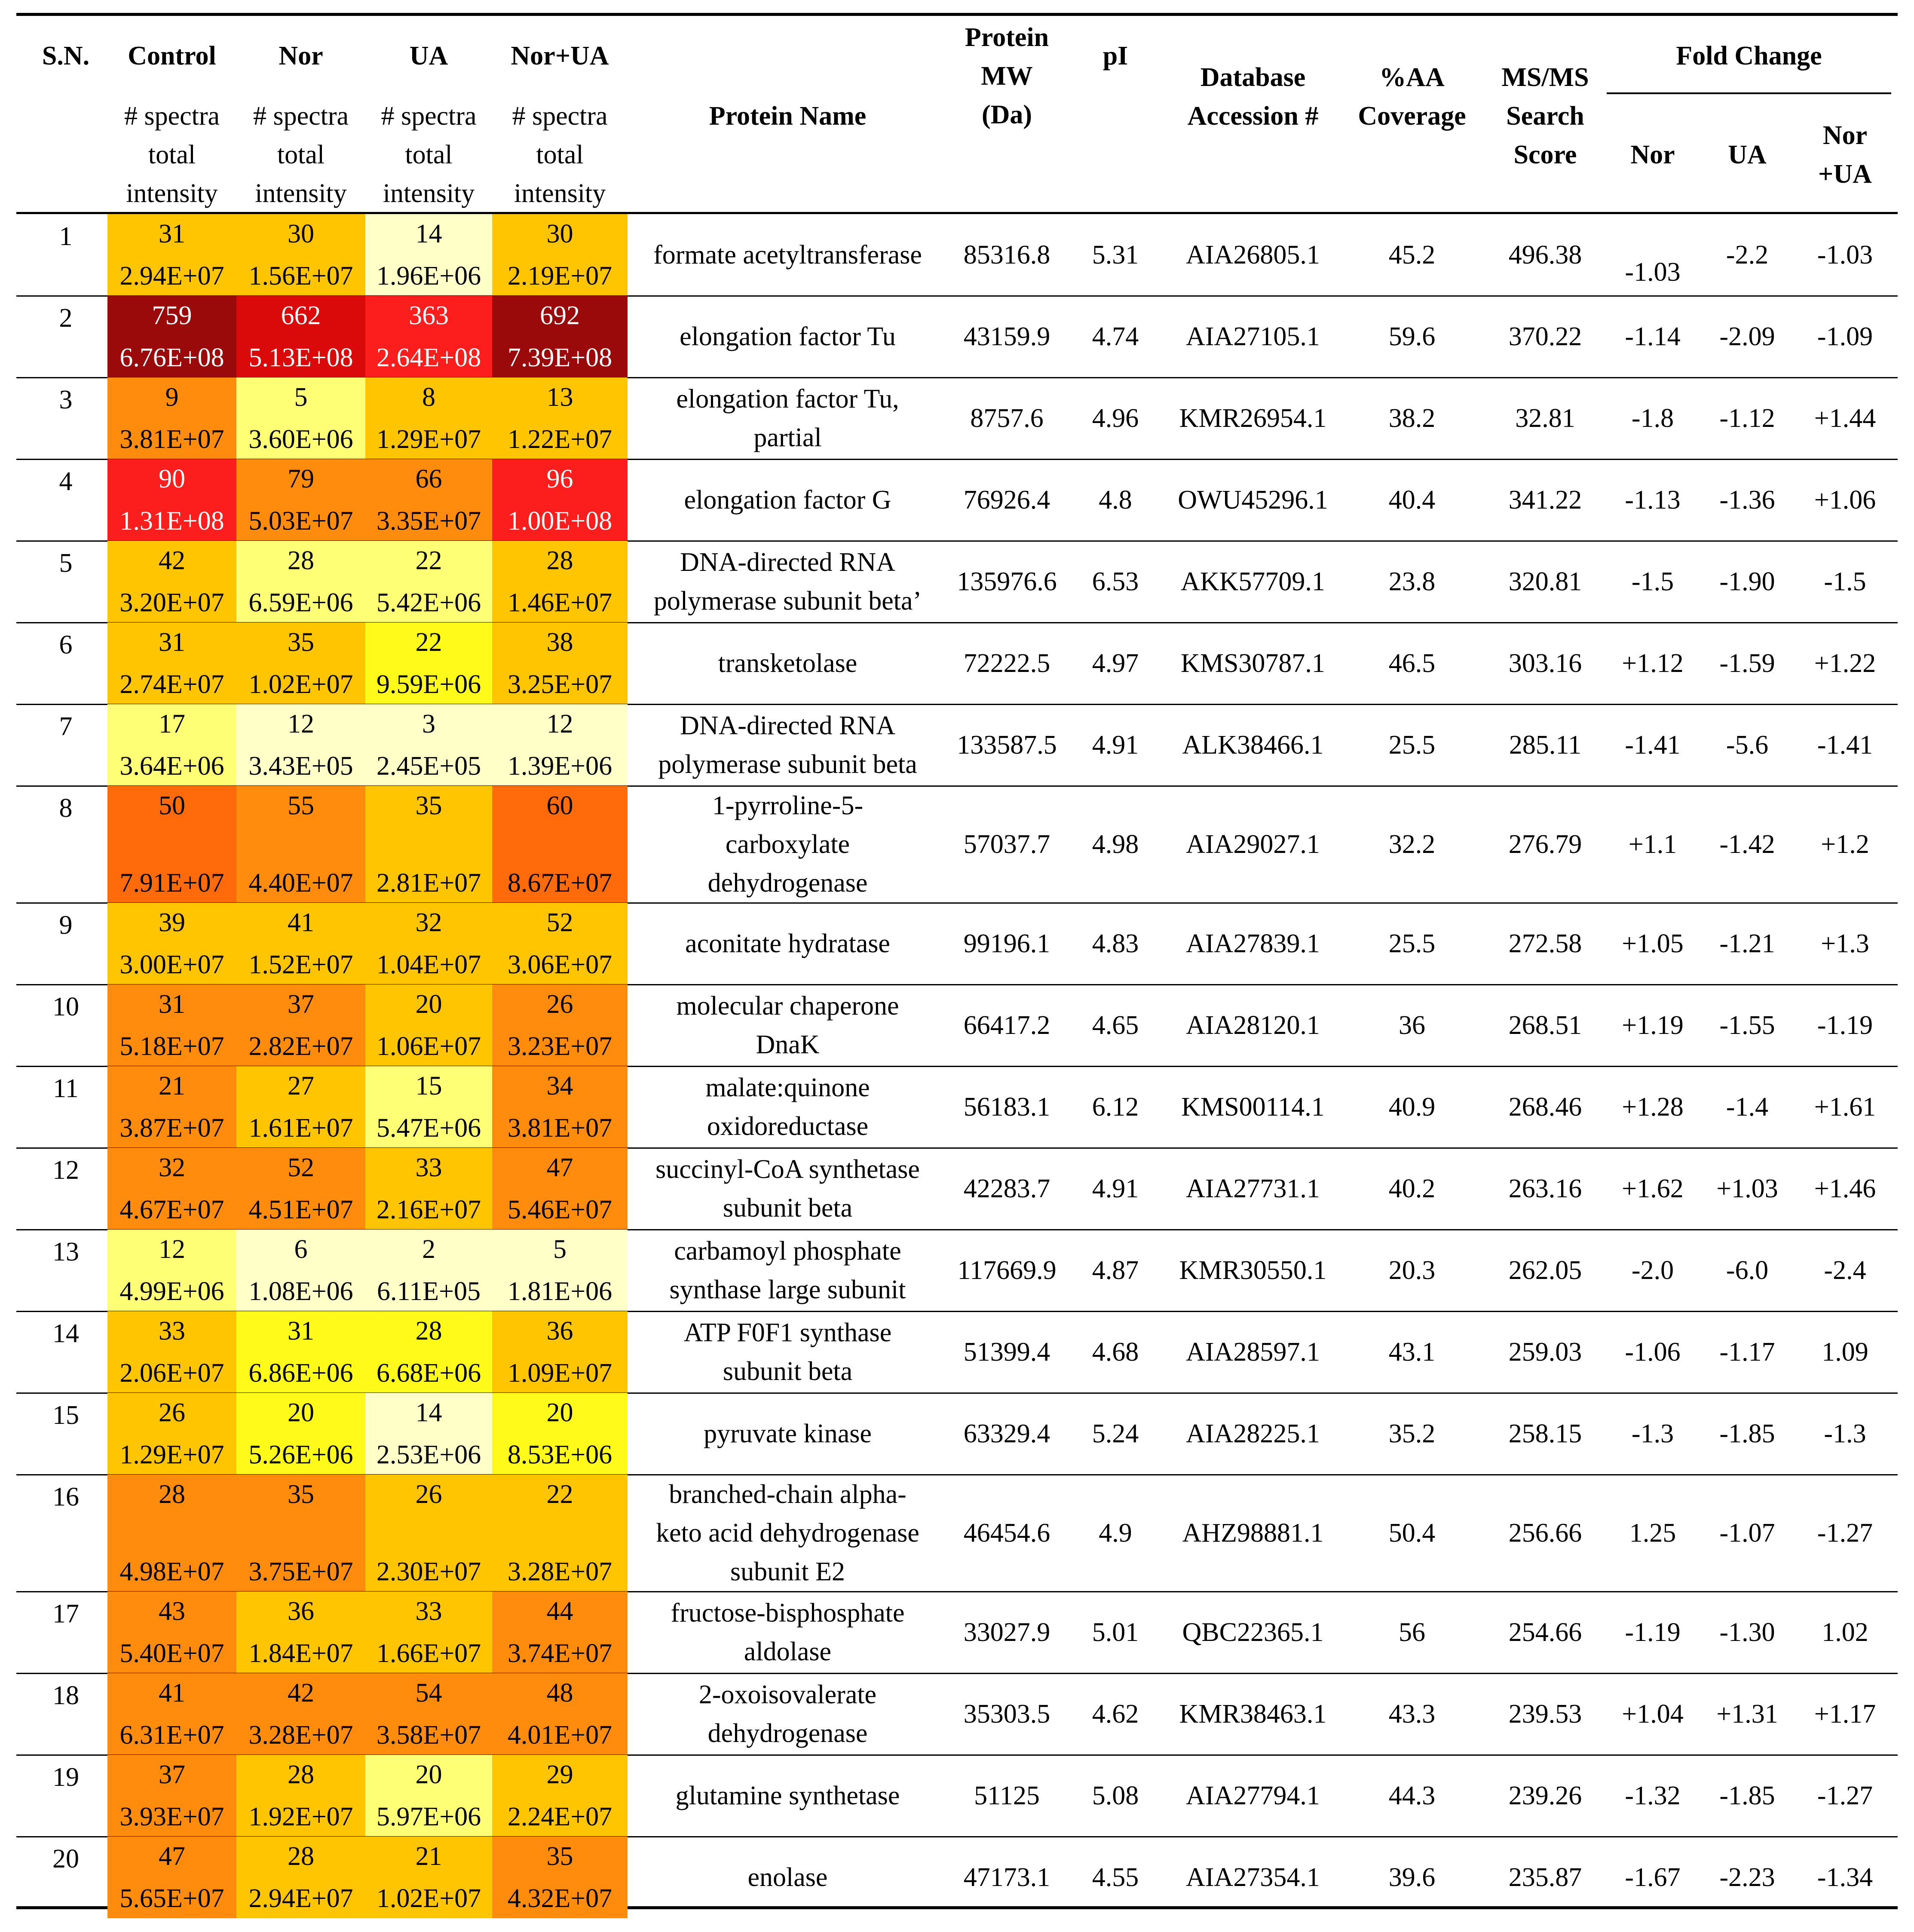 The width and height of the screenshot is (1914, 1932). What do you see at coordinates (1653, 1877) in the screenshot?
I see `fc-nor-value: -1.67` at bounding box center [1653, 1877].